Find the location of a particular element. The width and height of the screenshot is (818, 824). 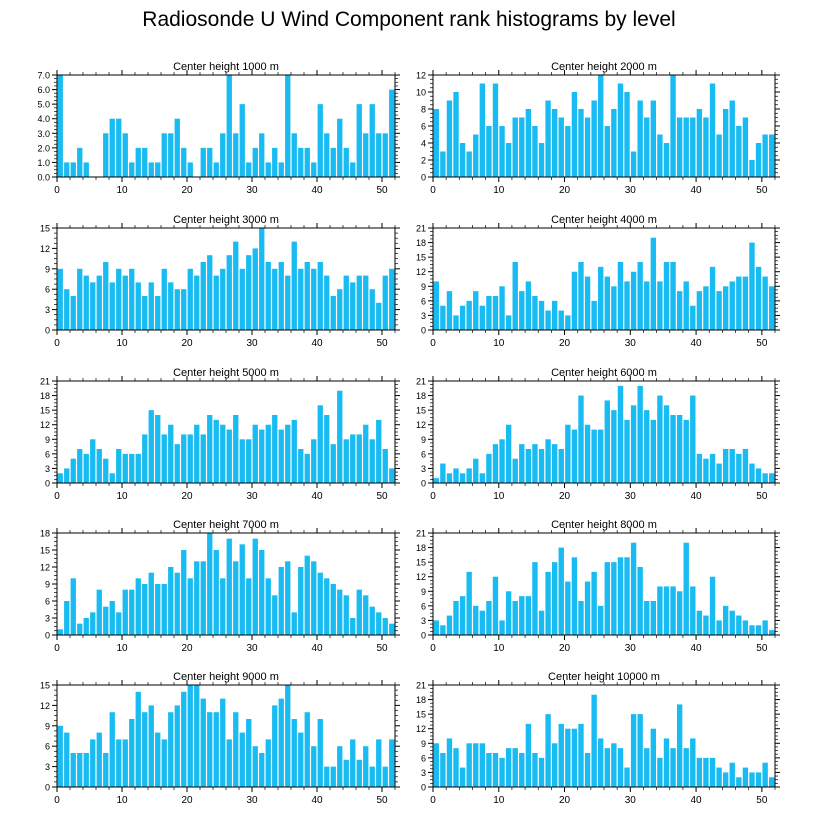

y-tick-label: 3 is located at coordinates (47, 310).